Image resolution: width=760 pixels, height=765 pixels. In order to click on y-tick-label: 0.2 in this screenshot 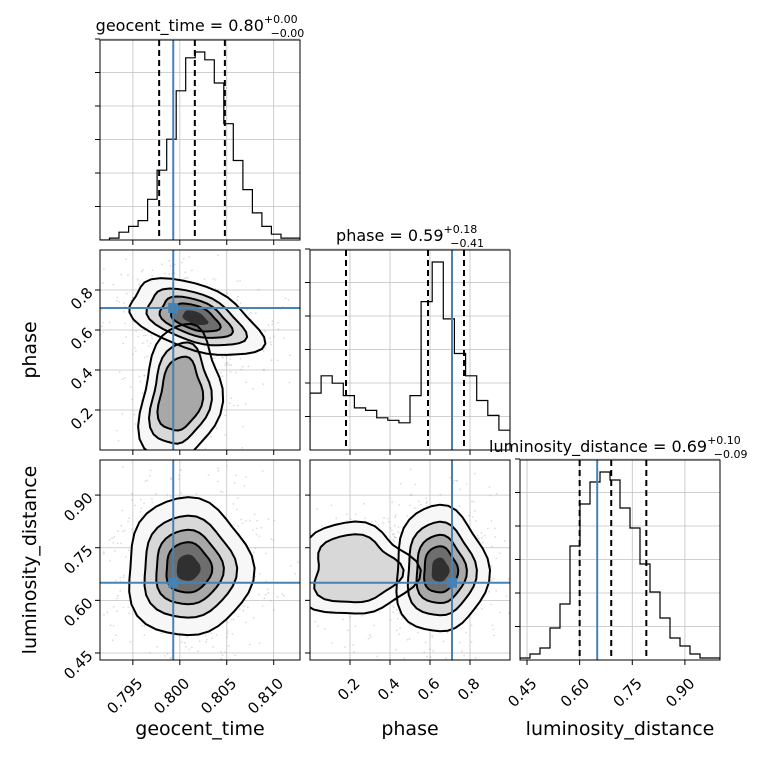, I will do `click(82, 419)`.